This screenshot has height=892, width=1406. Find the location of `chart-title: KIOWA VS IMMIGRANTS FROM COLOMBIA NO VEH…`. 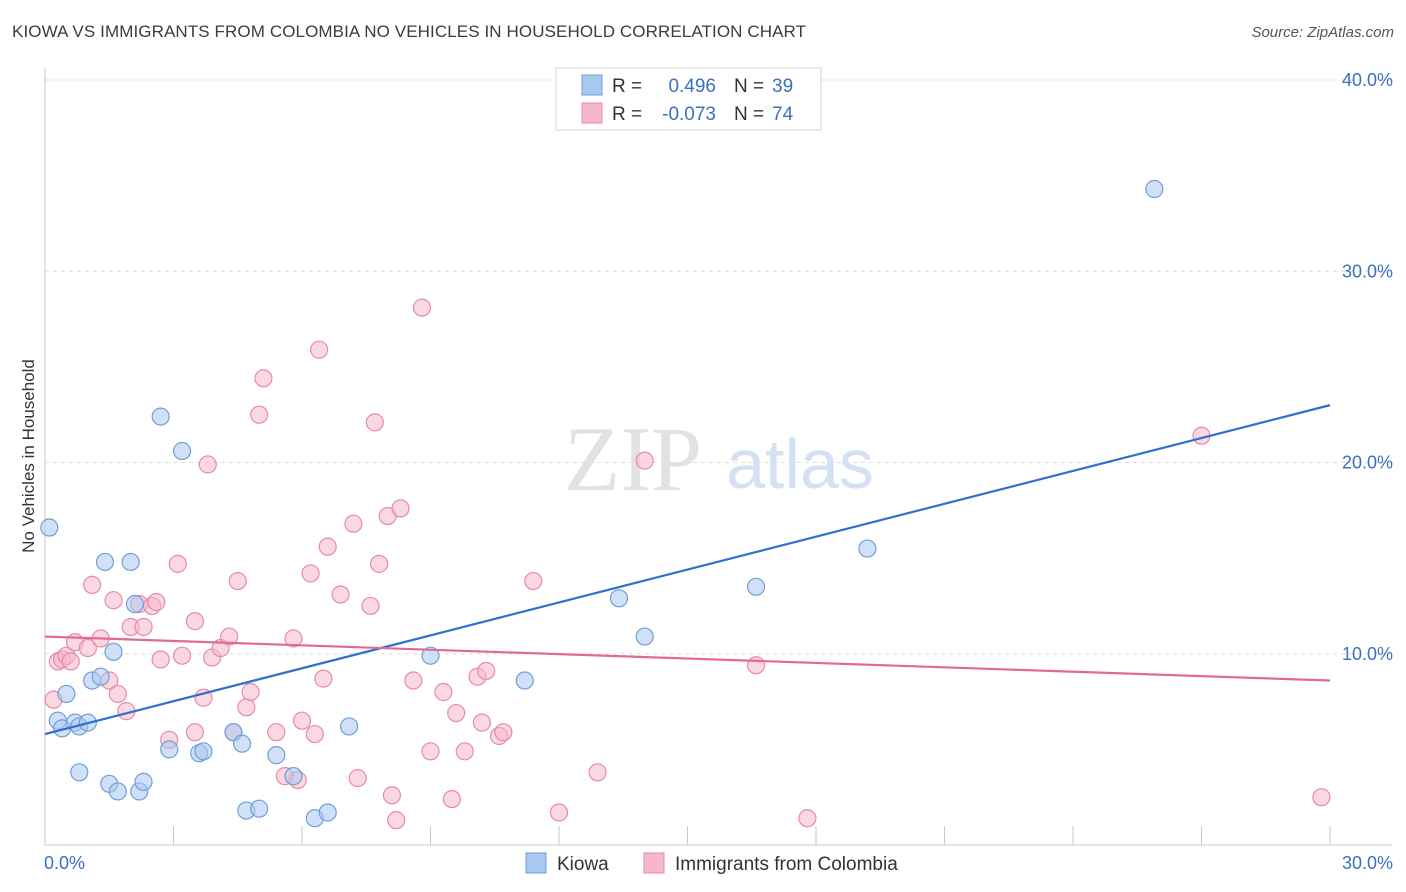

chart-title: KIOWA VS IMMIGRANTS FROM COLOMBIA NO VEH… is located at coordinates (409, 31).